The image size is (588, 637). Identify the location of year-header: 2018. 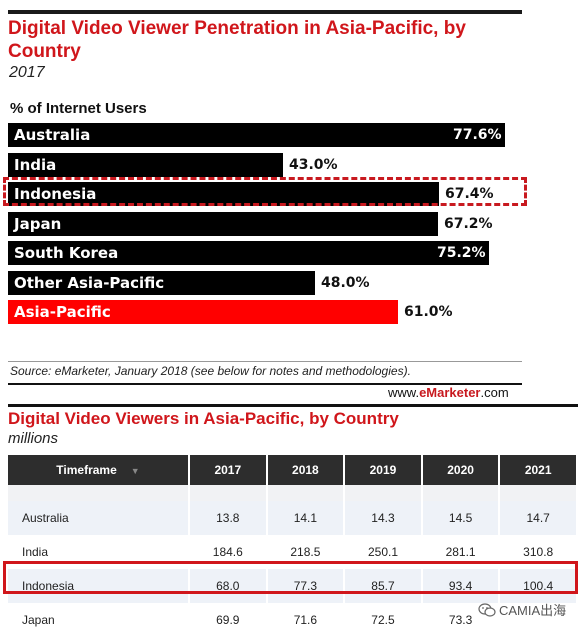
(306, 470).